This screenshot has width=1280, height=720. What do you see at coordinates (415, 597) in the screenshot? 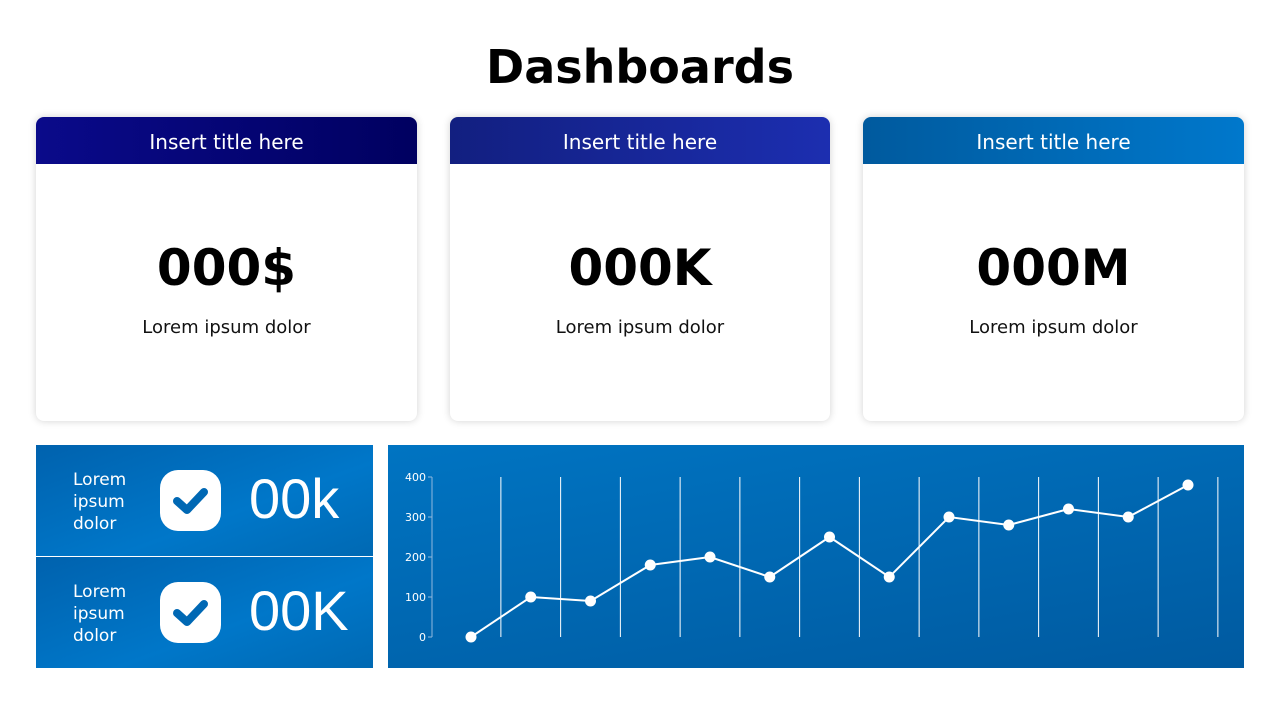
I see `y-tick-label: 100` at bounding box center [415, 597].